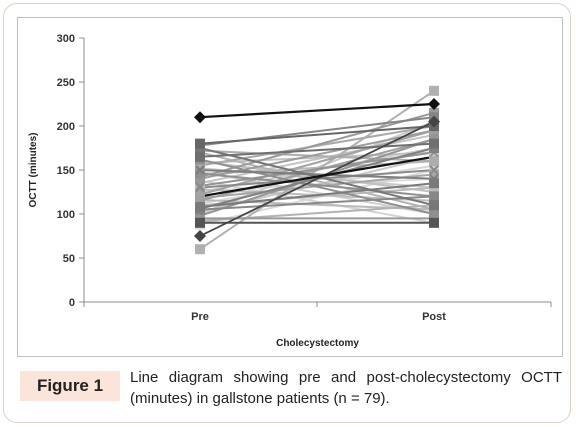 The width and height of the screenshot is (576, 427). Describe the element at coordinates (66, 39) in the screenshot. I see `y-tick-label: 300` at that location.